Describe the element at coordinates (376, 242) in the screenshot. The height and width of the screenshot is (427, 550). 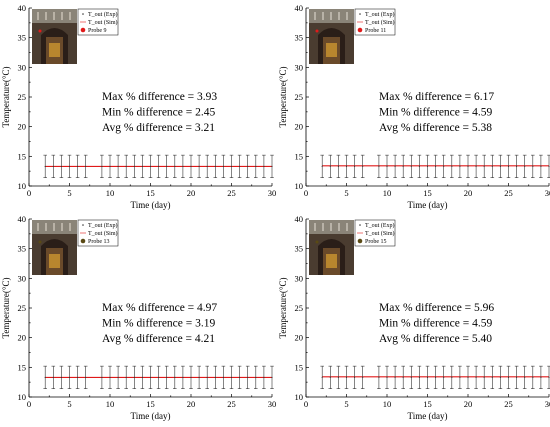
I see `legend-label-probe: Probe 15` at that location.